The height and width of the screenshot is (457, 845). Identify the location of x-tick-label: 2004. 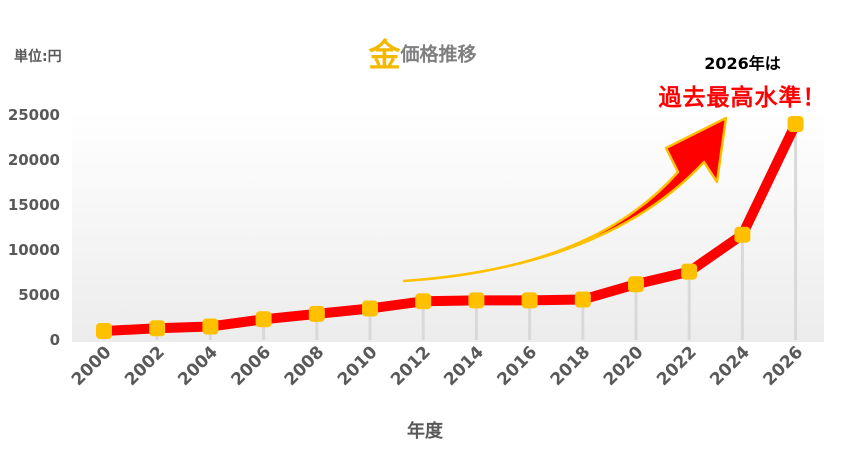
(198, 366).